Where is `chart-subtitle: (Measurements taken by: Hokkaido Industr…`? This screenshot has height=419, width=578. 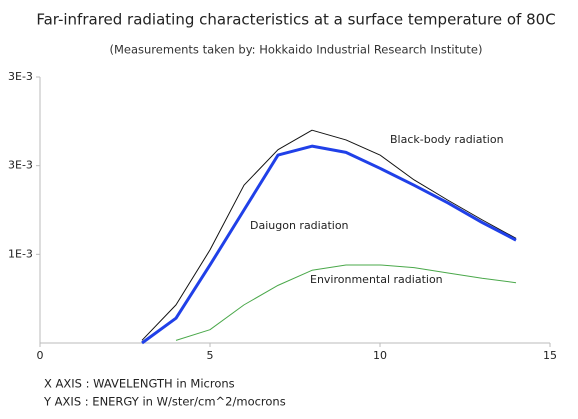 chart-subtitle: (Measurements taken by: Hokkaido Industr… is located at coordinates (296, 50).